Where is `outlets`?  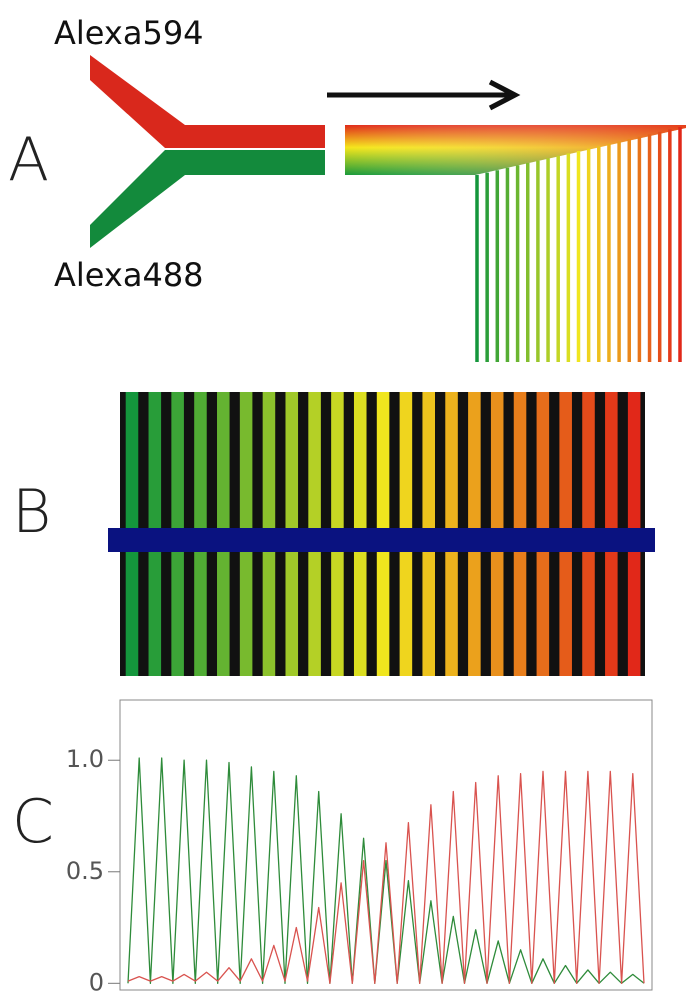
outlets is located at coordinates (578, 244).